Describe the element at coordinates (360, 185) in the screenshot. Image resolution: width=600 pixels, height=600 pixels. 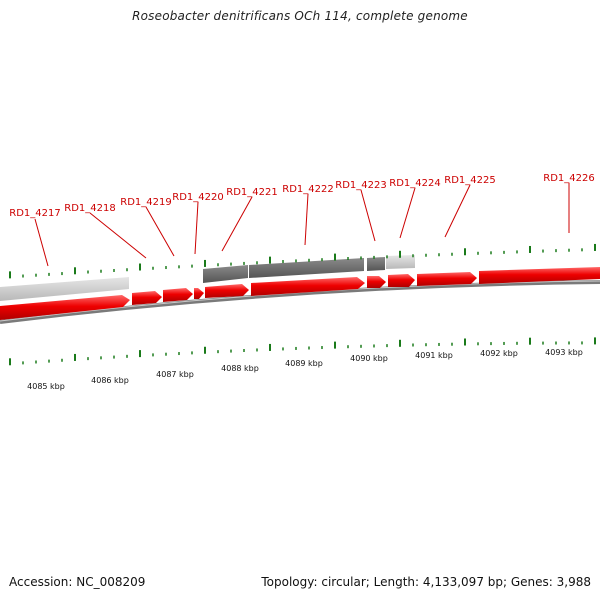
I see `gene-label: RD1_4223` at that location.